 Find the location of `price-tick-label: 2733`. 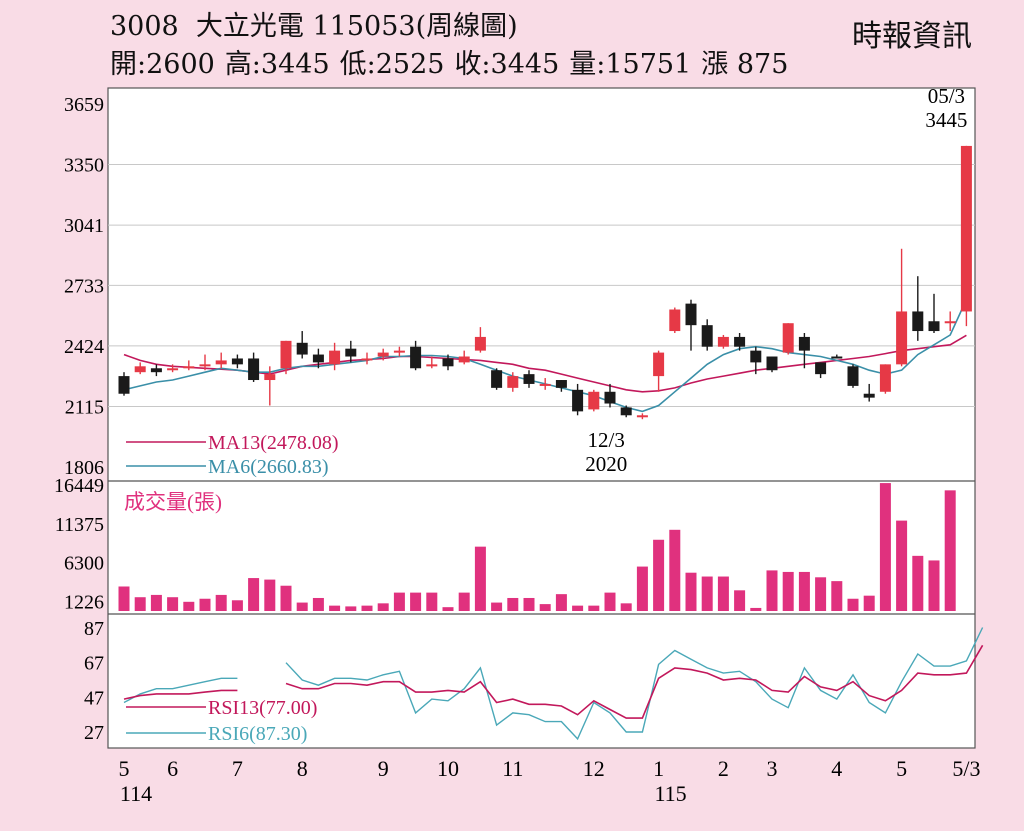

price-tick-label: 2733 is located at coordinates (84, 286).